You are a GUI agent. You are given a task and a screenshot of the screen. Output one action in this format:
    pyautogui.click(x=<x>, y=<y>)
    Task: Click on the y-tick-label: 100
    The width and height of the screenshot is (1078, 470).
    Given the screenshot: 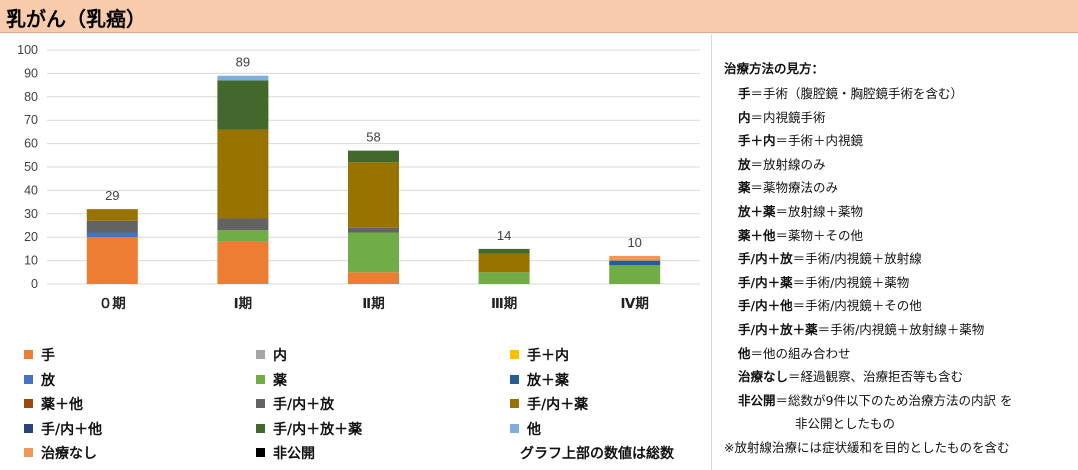 What is the action you would take?
    pyautogui.click(x=27, y=50)
    